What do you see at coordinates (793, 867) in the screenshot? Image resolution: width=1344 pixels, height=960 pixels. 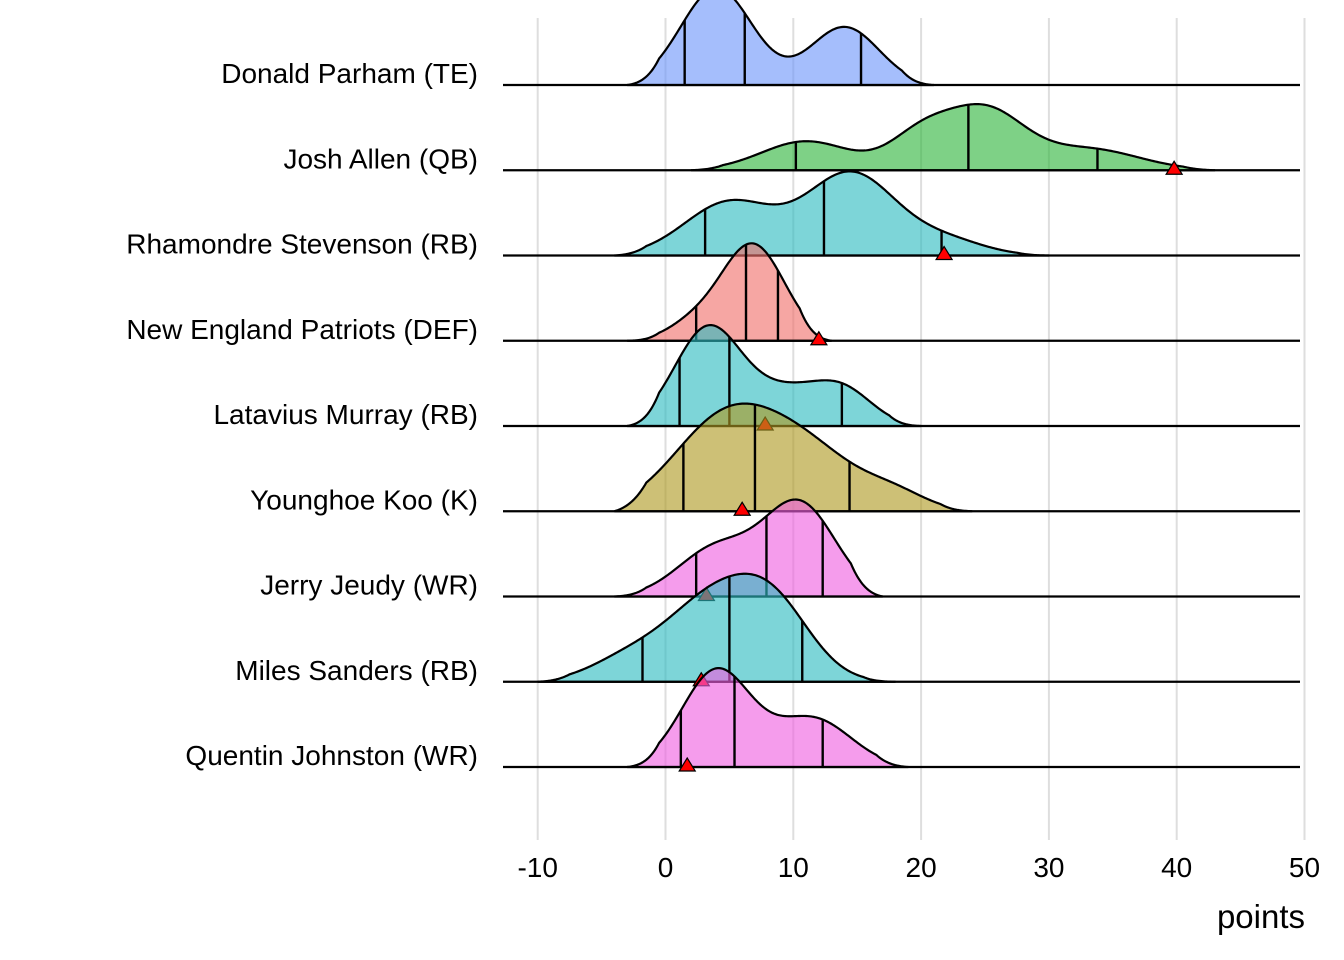 I see `x-tick-label: 10` at bounding box center [793, 867].